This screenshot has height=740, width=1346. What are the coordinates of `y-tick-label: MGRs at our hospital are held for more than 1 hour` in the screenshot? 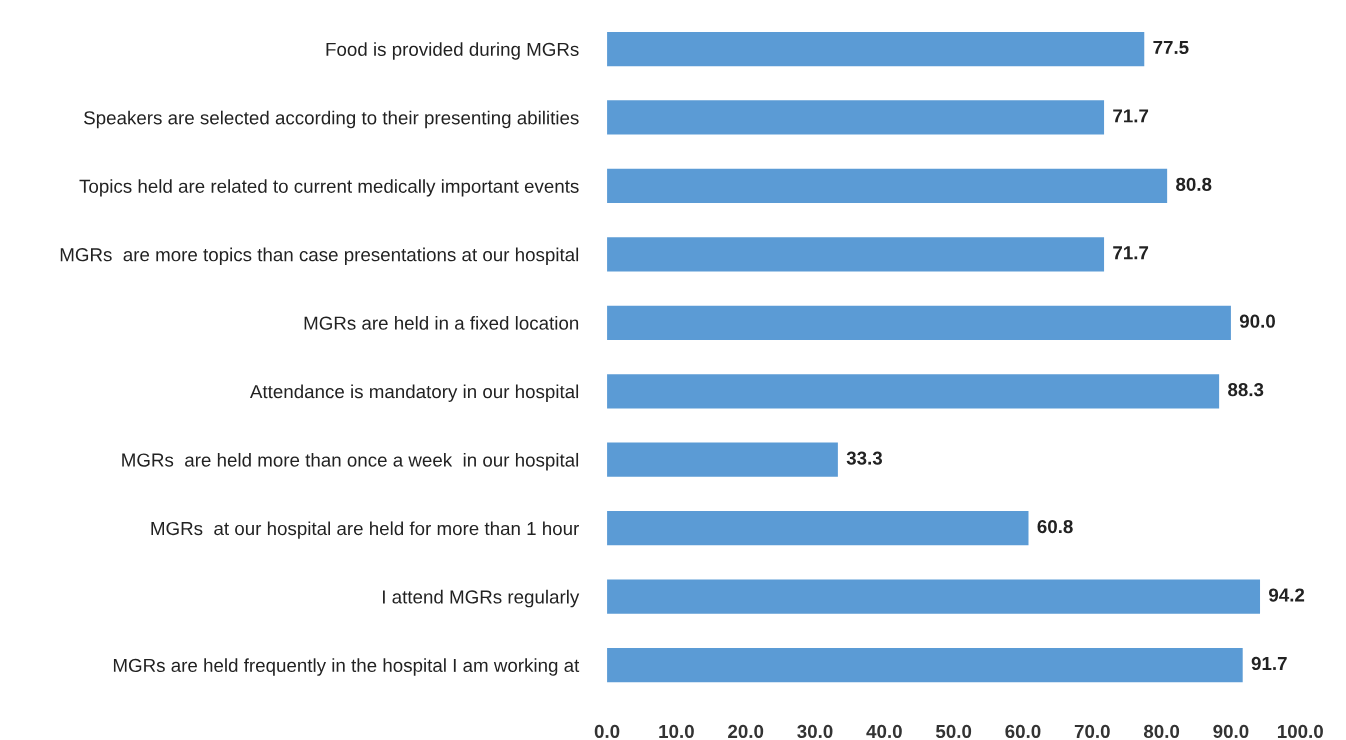 It's located at (365, 530).